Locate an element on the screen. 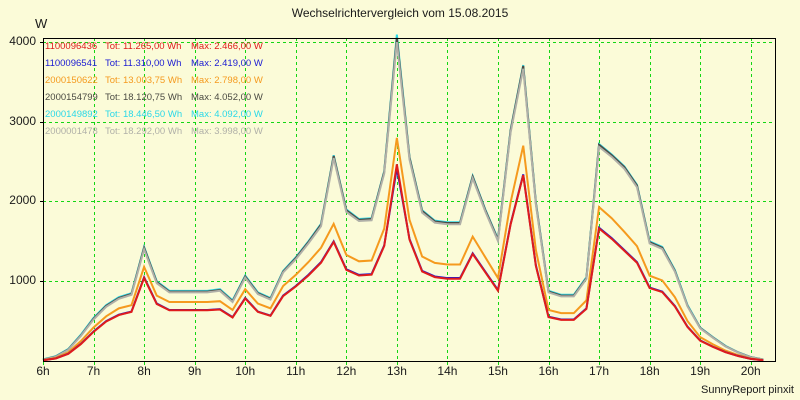 The image size is (800, 400). x-axis-tick-label: 12h is located at coordinates (346, 371).